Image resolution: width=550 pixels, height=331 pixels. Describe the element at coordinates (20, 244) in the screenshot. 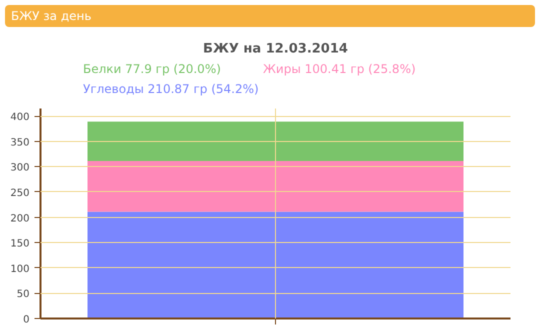

I see `y-tick-label: 150` at that location.